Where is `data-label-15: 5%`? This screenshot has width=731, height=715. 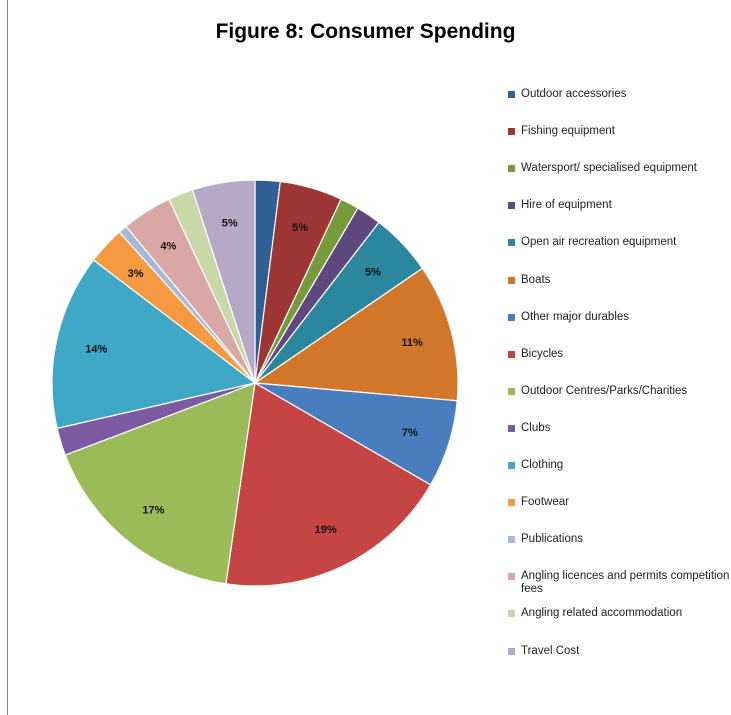
data-label-15: 5% is located at coordinates (230, 224).